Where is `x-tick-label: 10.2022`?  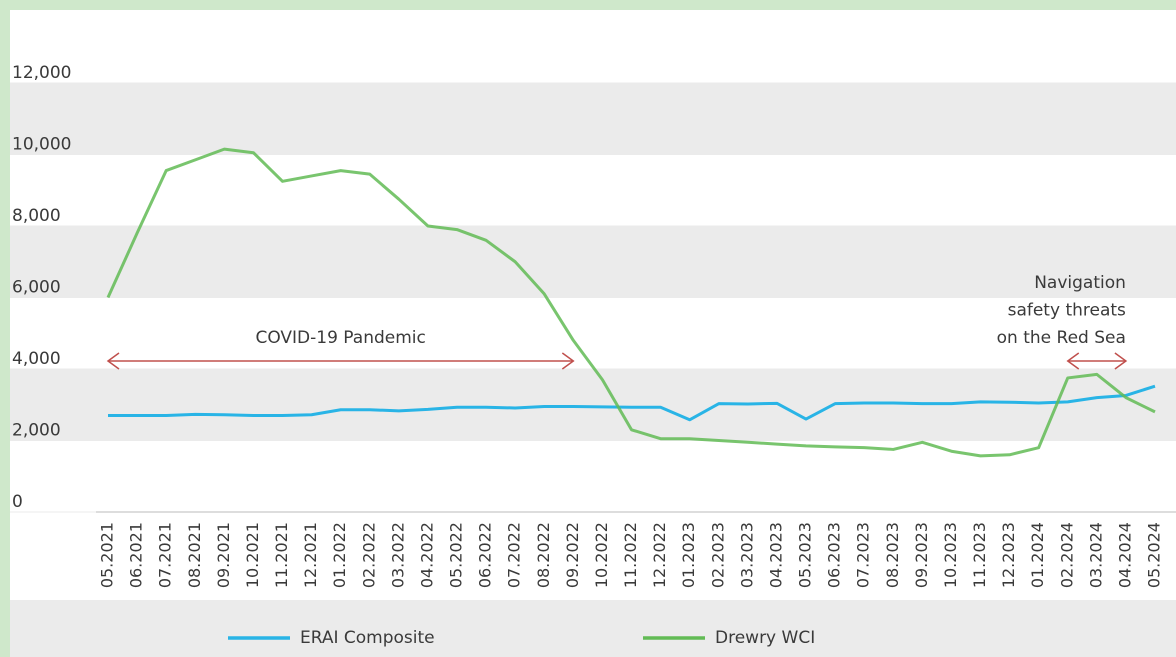
x-tick-label: 10.2022 is located at coordinates (601, 555).